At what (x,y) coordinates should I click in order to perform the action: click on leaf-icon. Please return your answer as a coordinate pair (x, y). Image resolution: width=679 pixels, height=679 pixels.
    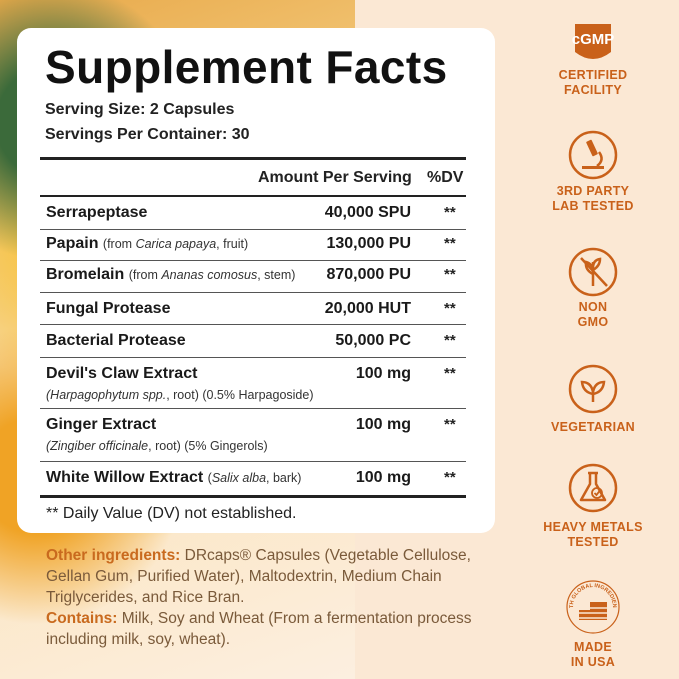
    Looking at the image, I should click on (593, 389).